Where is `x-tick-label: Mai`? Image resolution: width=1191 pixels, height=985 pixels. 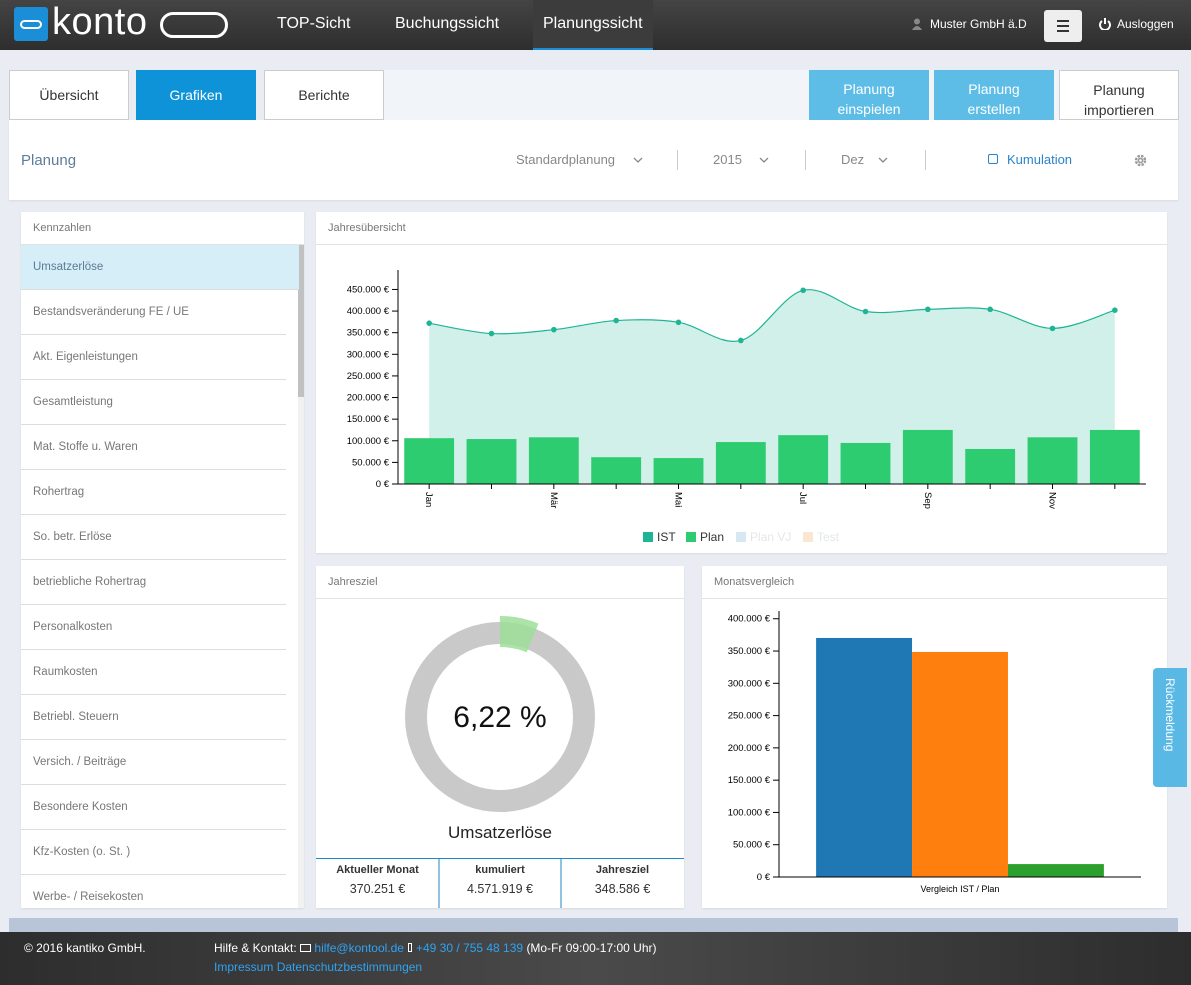
x-tick-label: Mai is located at coordinates (678, 499).